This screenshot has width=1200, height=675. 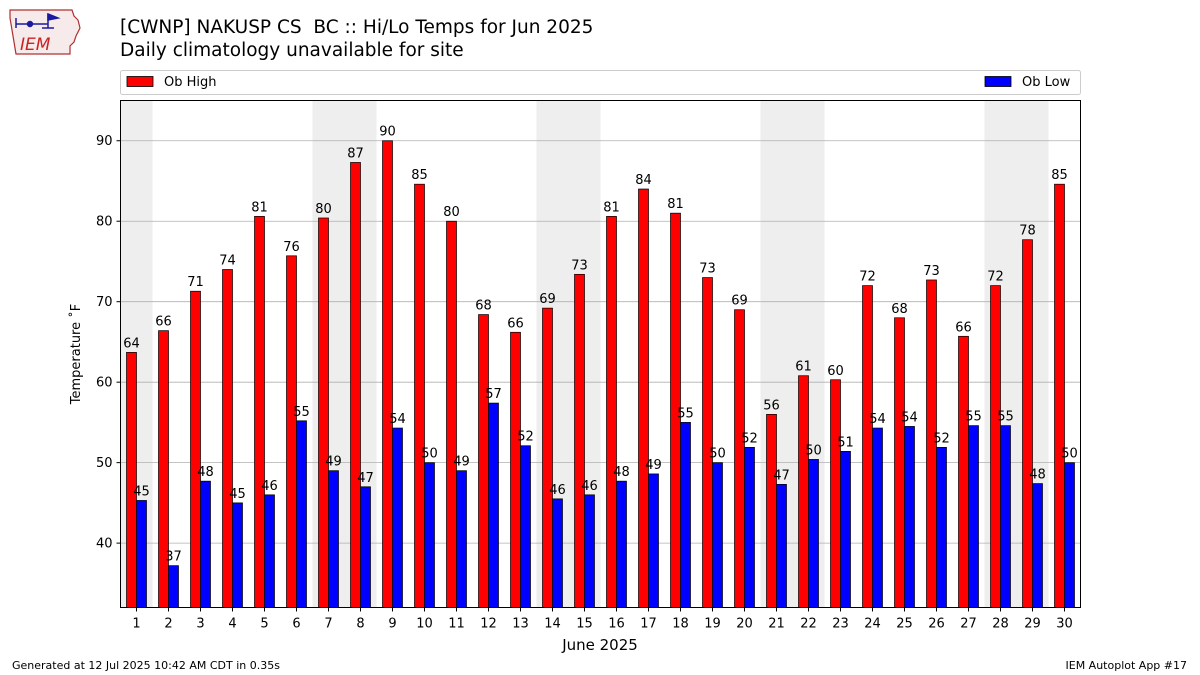 What do you see at coordinates (1005, 417) in the screenshot?
I see `data-label-low-28: 55` at bounding box center [1005, 417].